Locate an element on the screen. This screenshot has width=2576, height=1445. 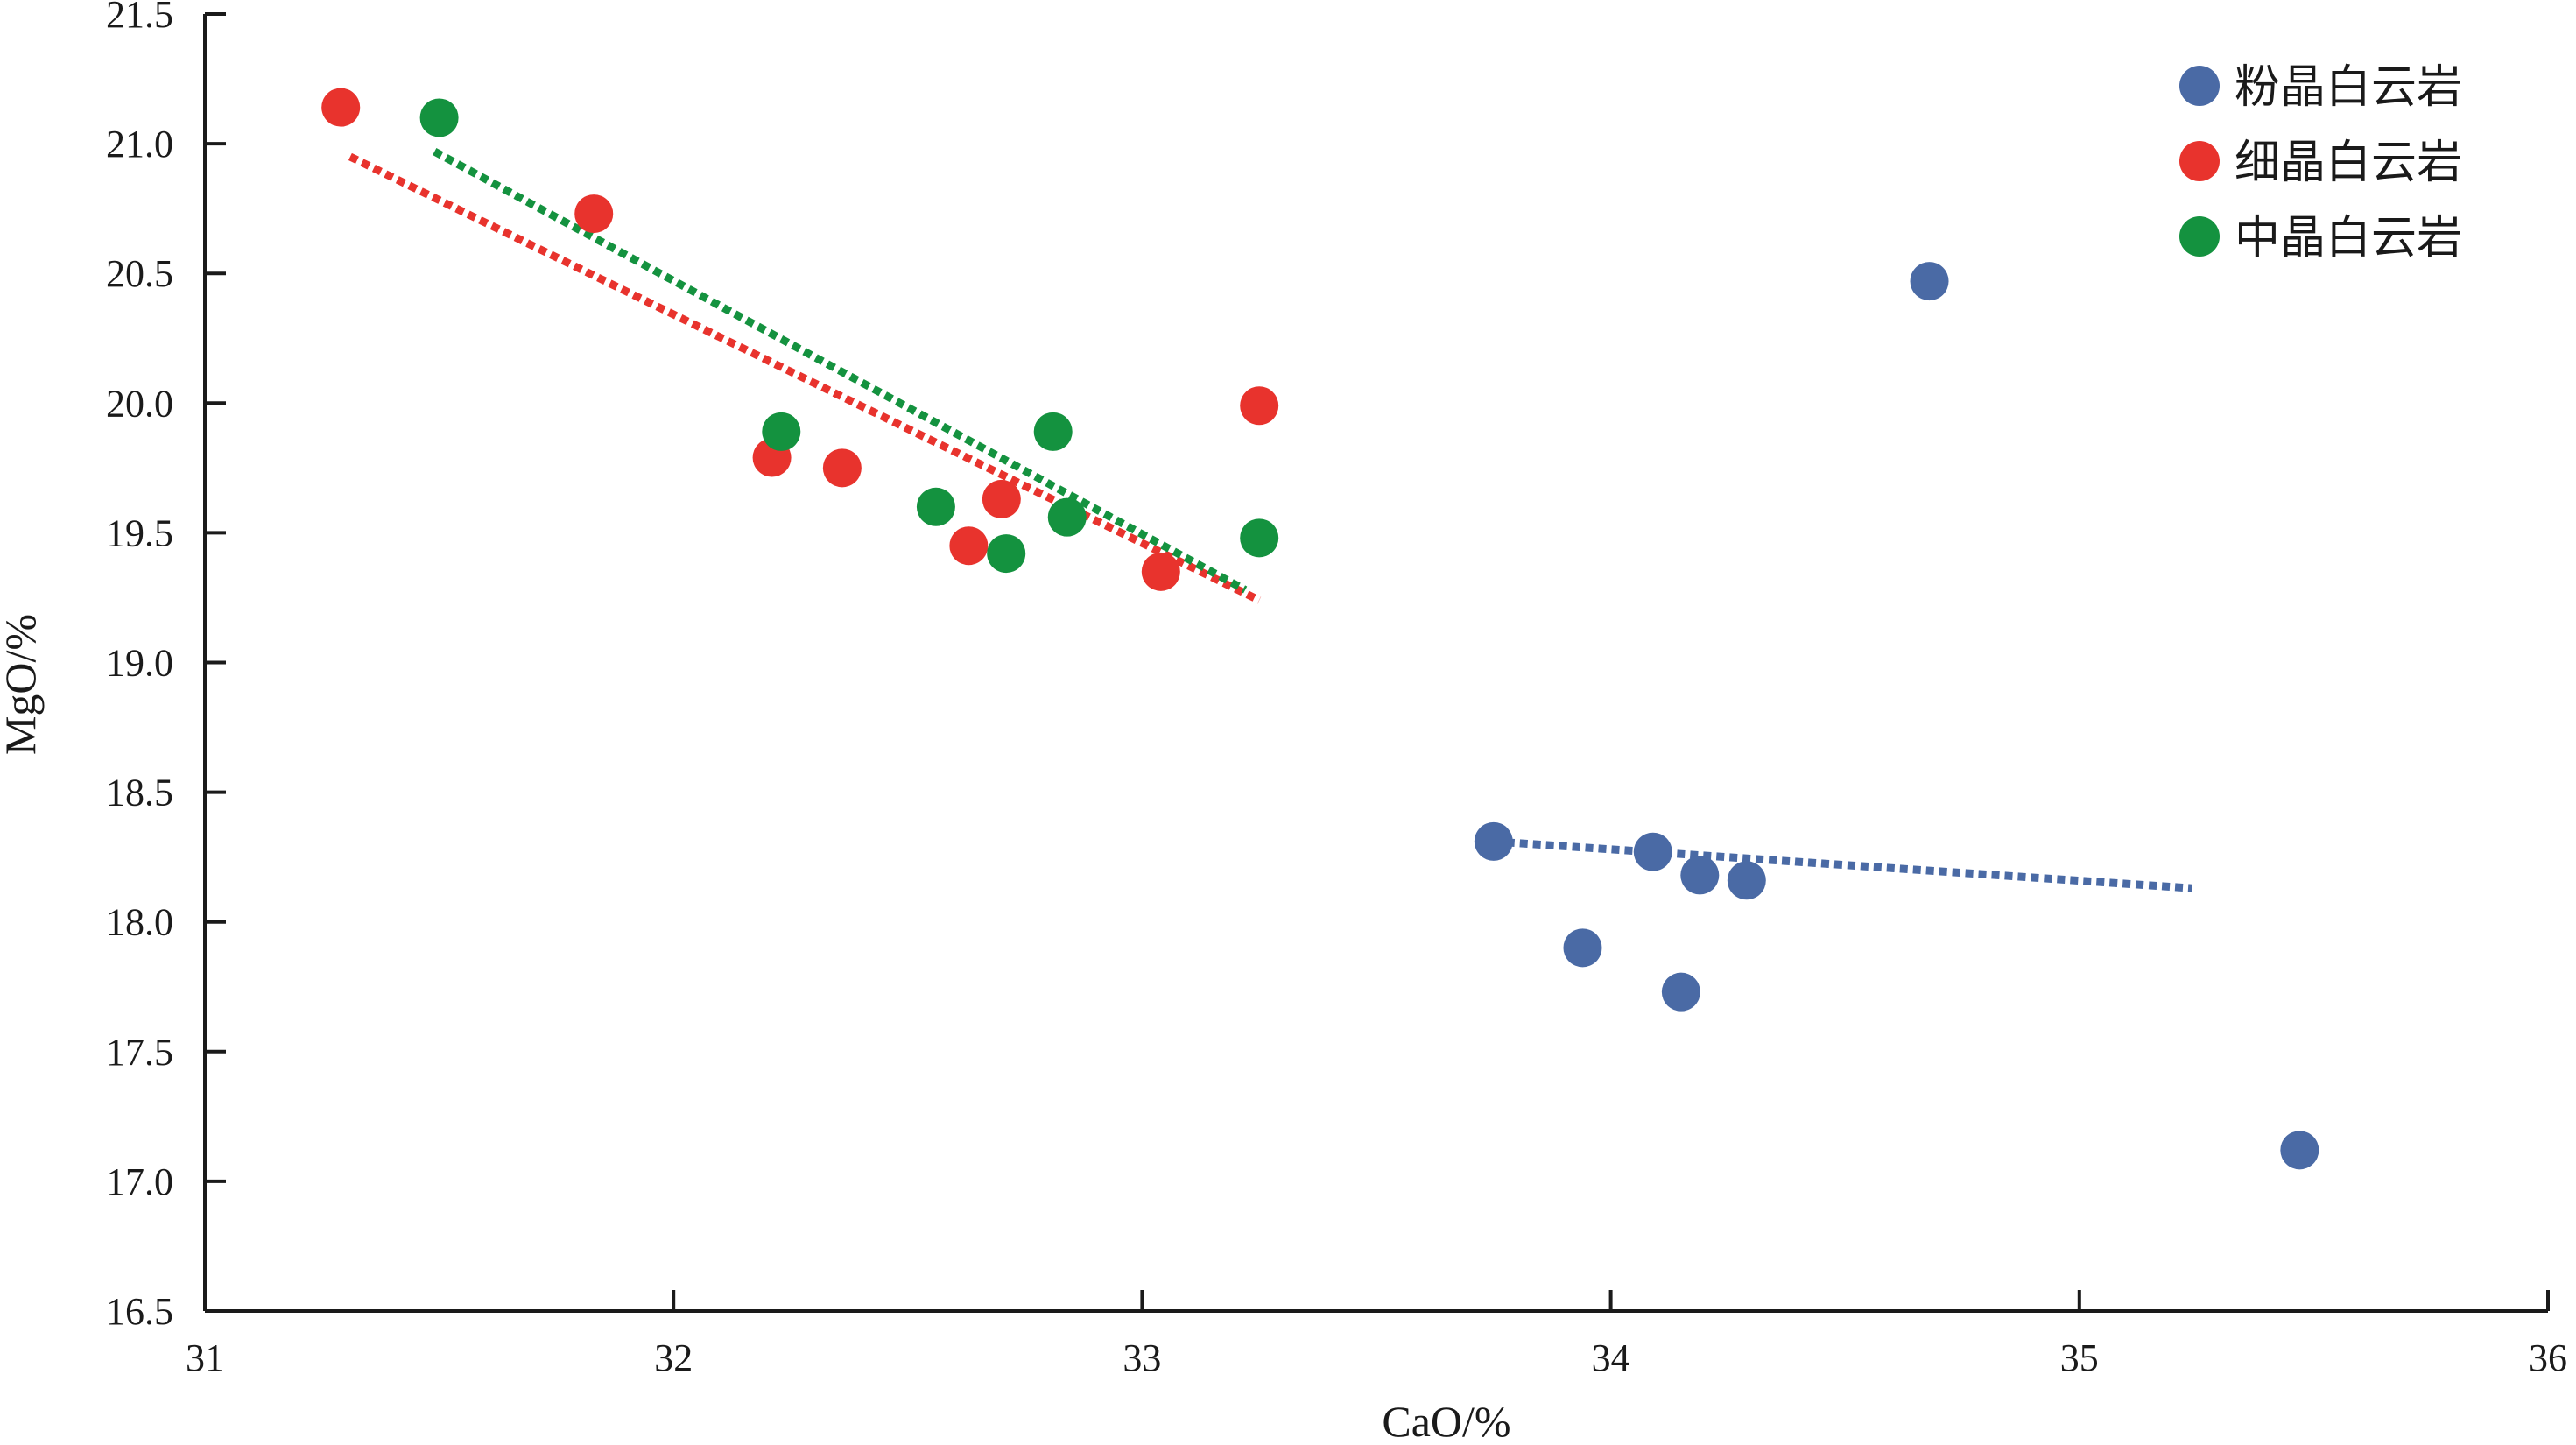
x-axis-ticks: 31 32 33 34 35 36 is located at coordinates (1376, 1334).